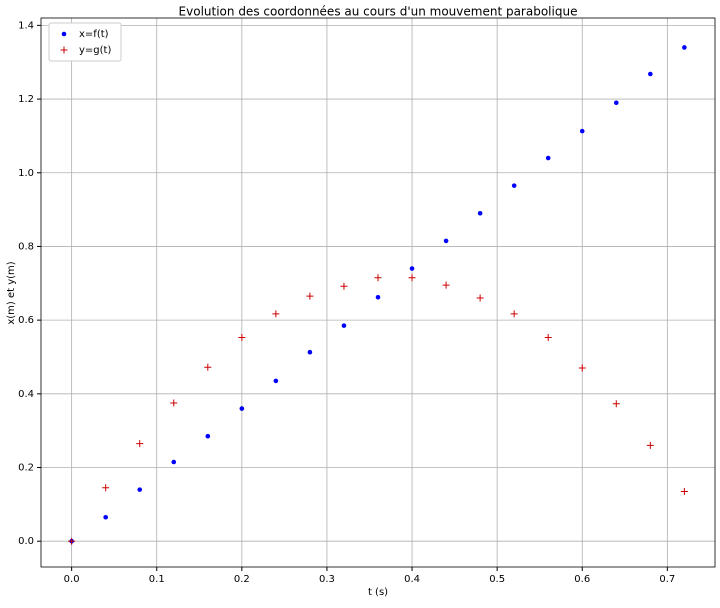 The image size is (720, 608). Describe the element at coordinates (72, 579) in the screenshot. I see `x-tick-label: 0.0` at that location.